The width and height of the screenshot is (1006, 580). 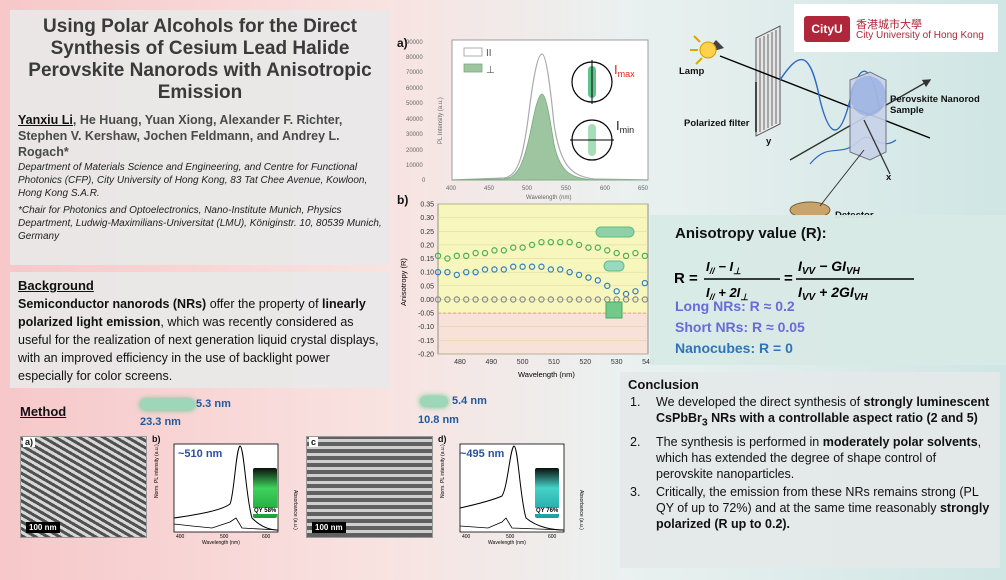 I want to click on rod2-length: 10.8 nm, so click(x=438, y=420).